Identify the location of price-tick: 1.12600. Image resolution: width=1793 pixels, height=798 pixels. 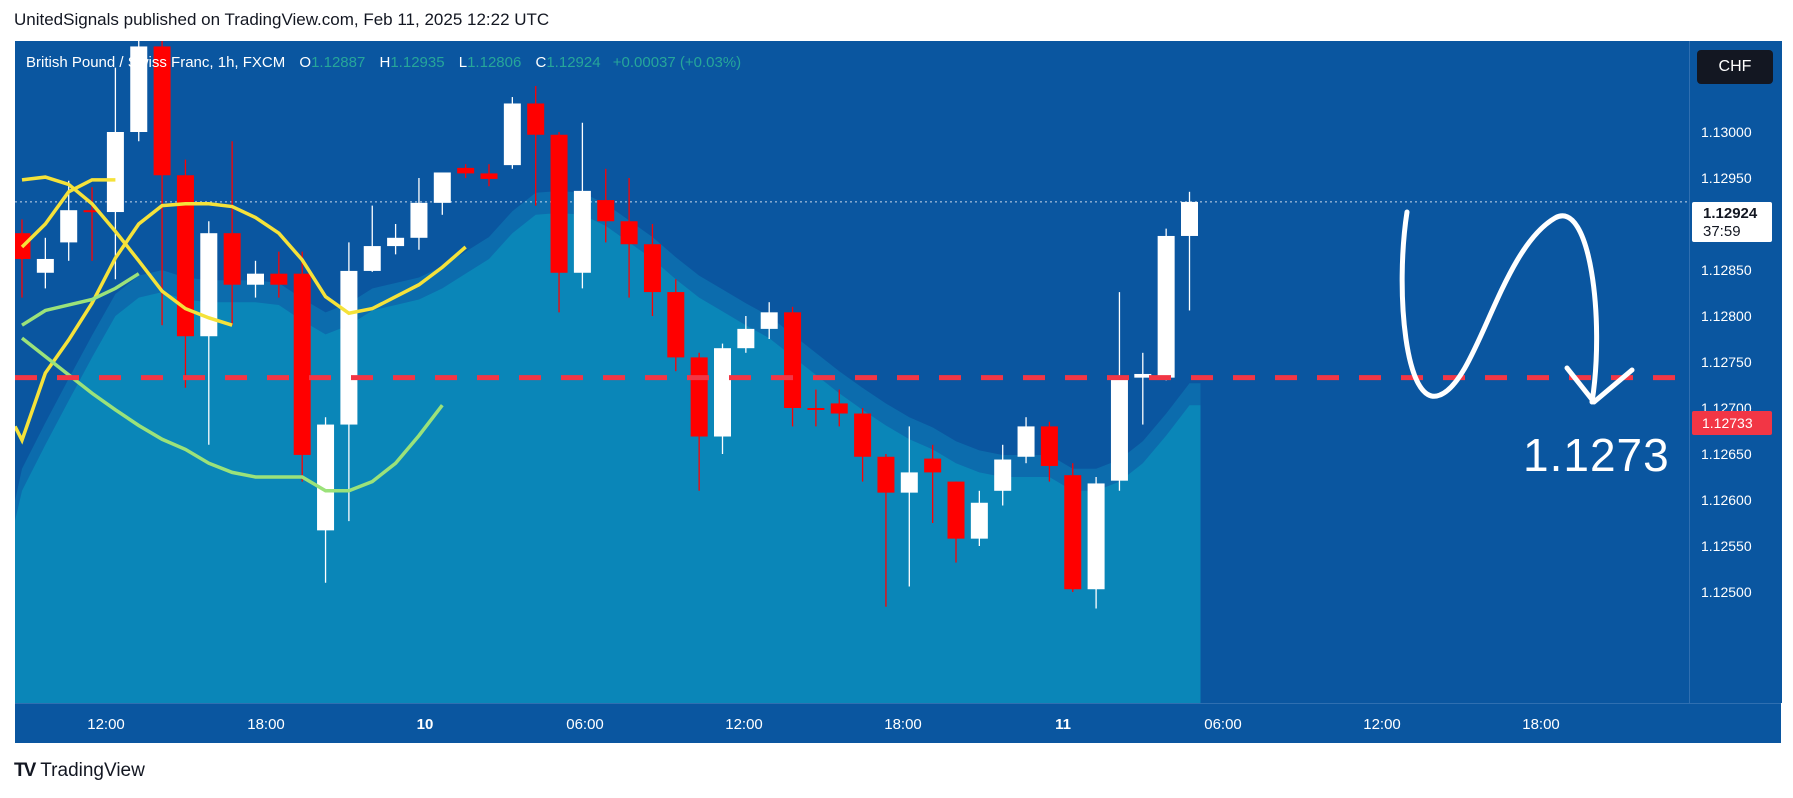
(1726, 500).